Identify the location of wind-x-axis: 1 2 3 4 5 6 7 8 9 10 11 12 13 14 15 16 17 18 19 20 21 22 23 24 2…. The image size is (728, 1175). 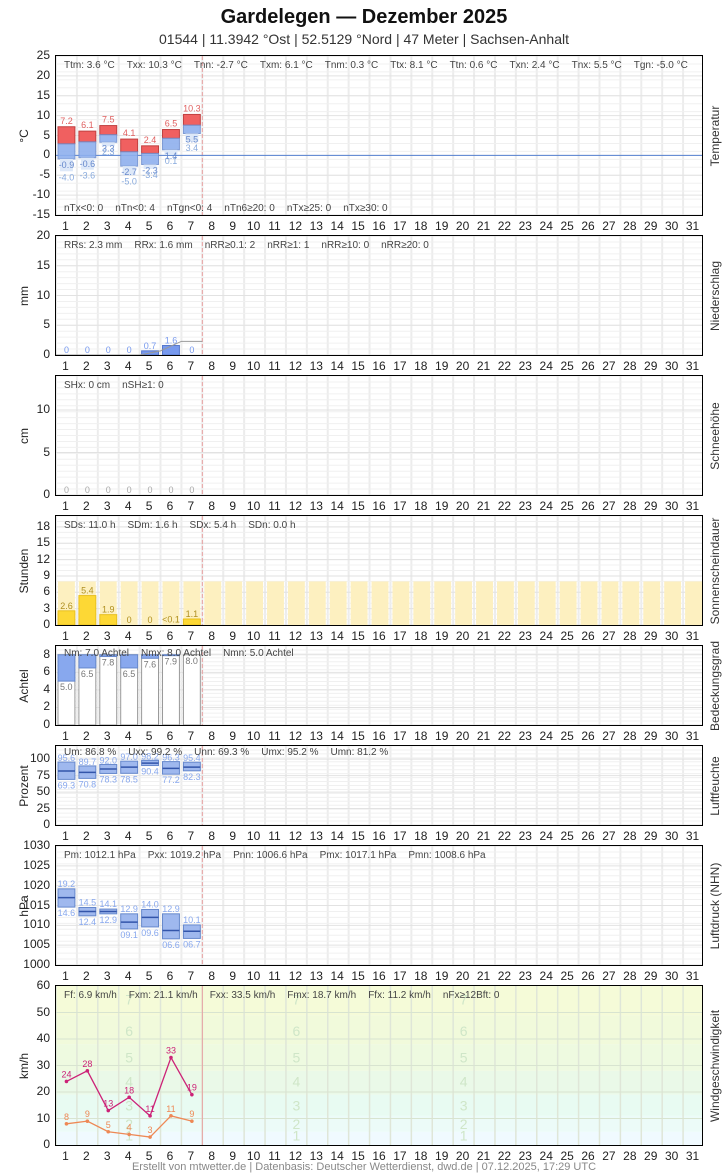
(379, 1156).